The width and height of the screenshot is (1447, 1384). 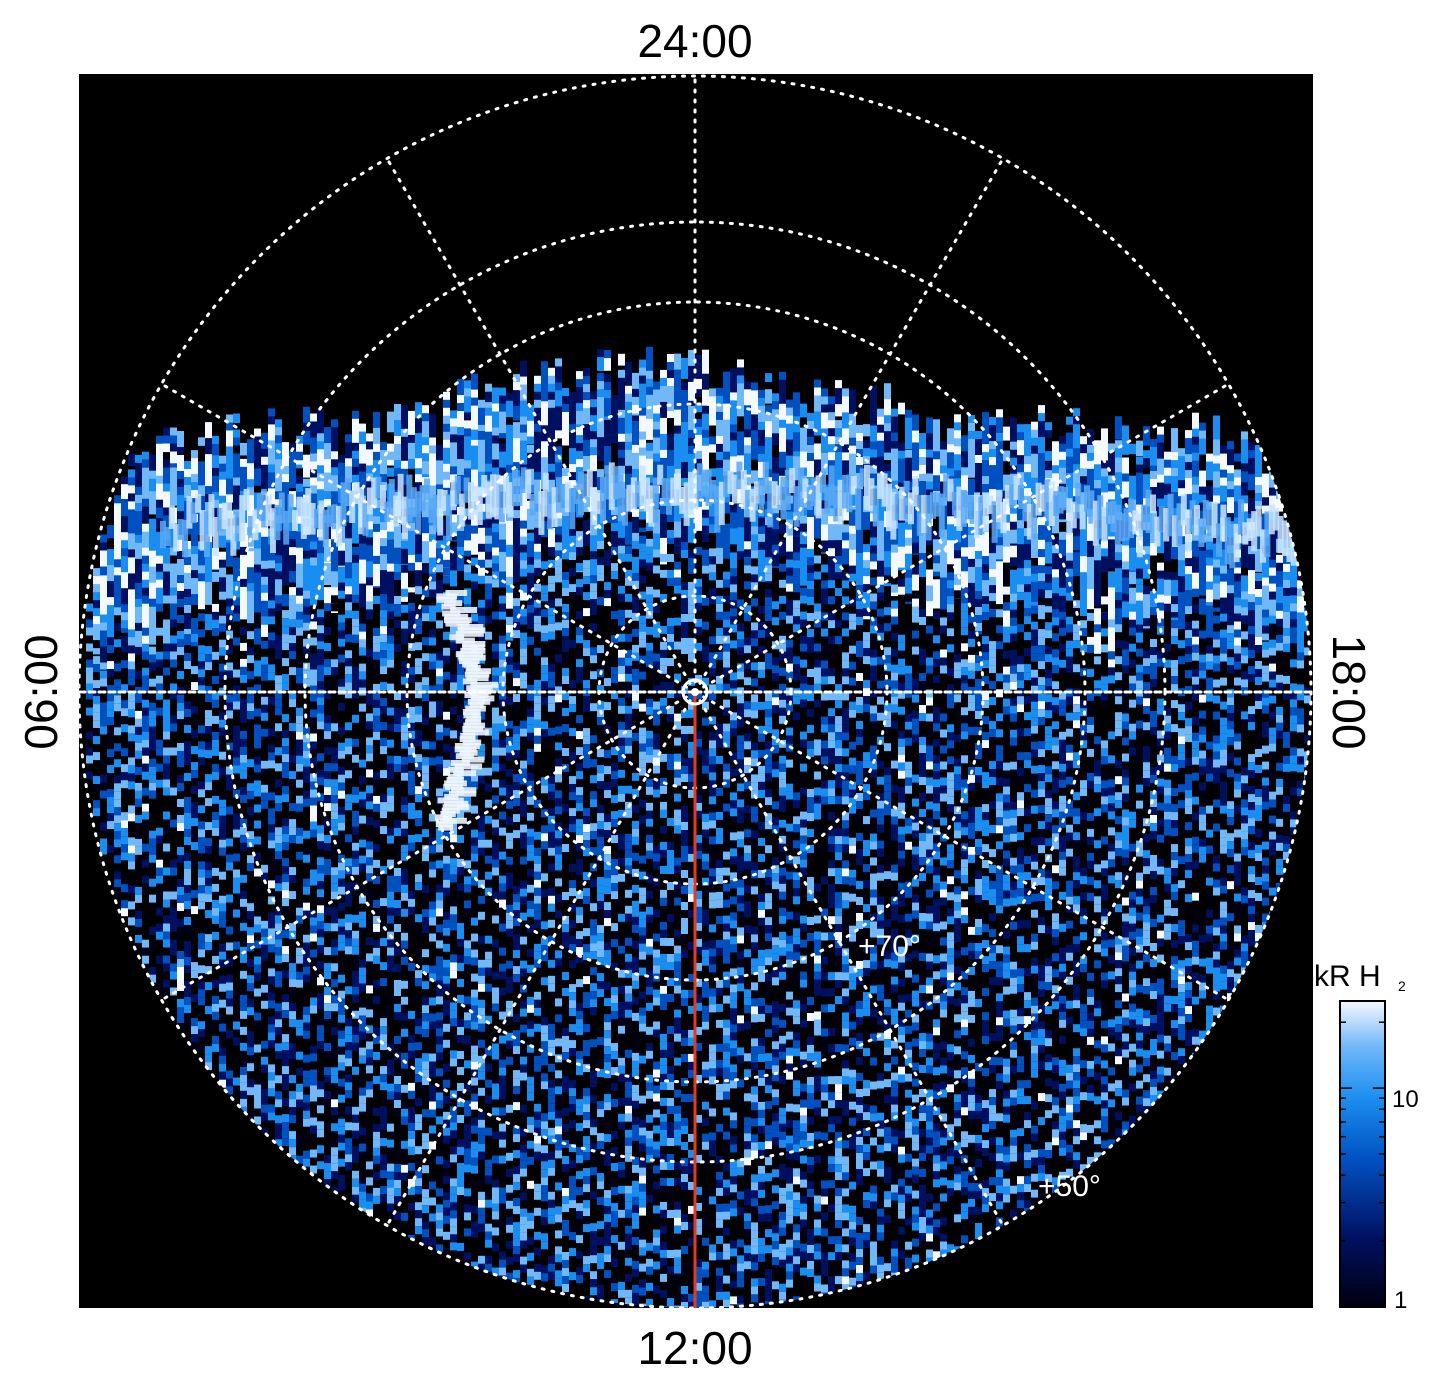 I want to click on colorbar: kR H 2 10 1, so click(x=1366, y=1137).